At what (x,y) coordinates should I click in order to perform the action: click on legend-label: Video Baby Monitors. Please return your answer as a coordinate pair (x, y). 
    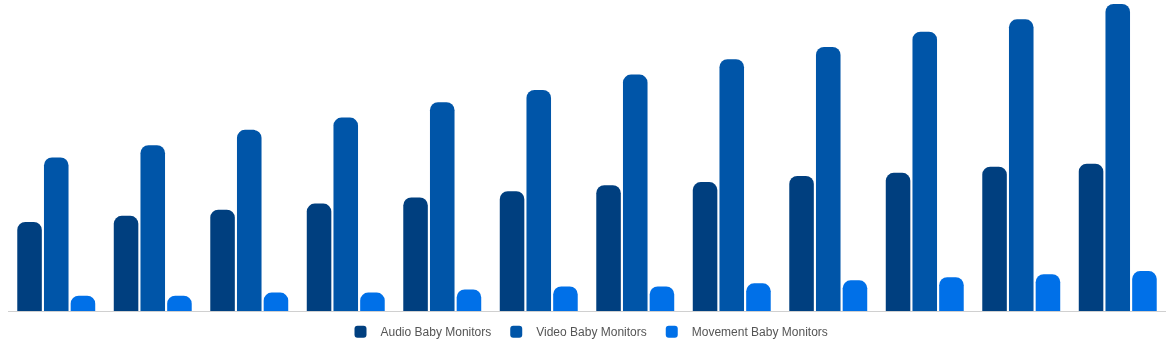
    Looking at the image, I should click on (591, 332).